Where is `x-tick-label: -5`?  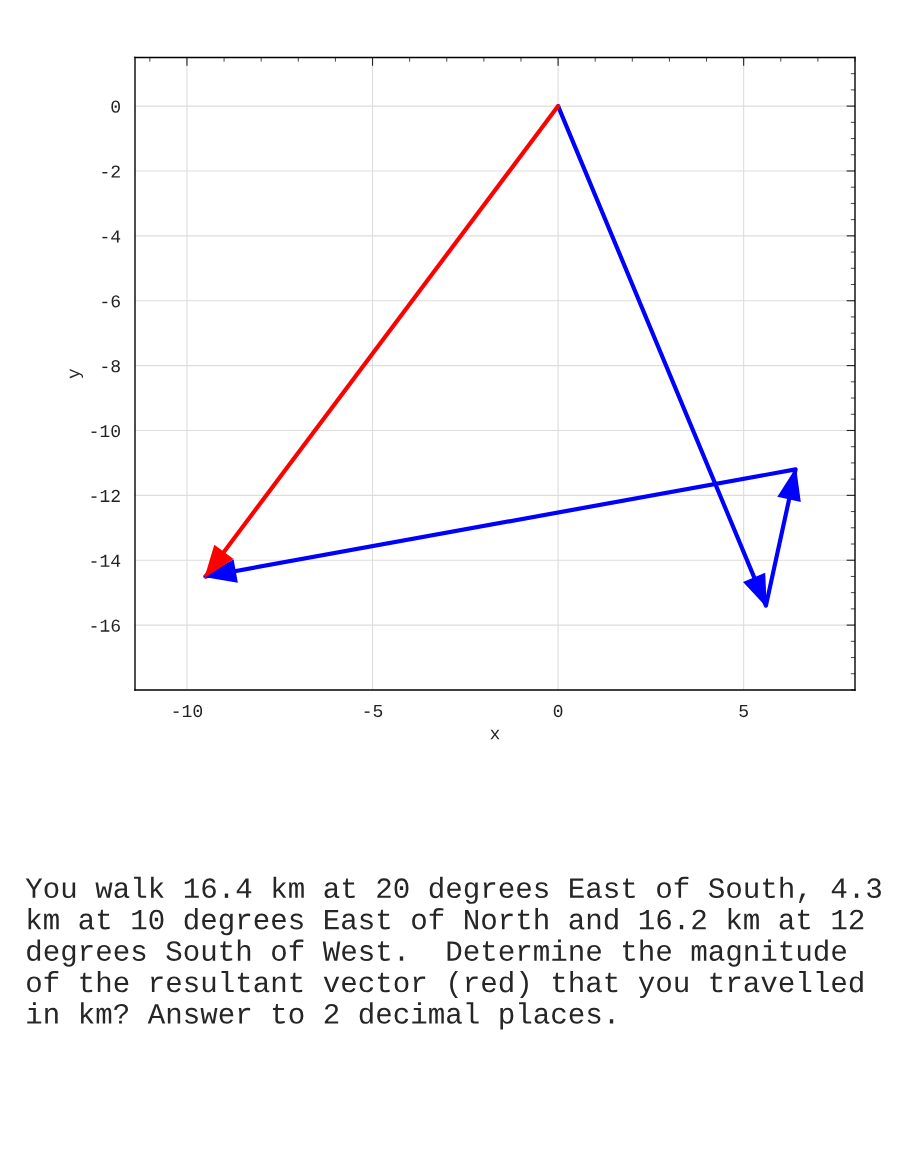 x-tick-label: -5 is located at coordinates (373, 711).